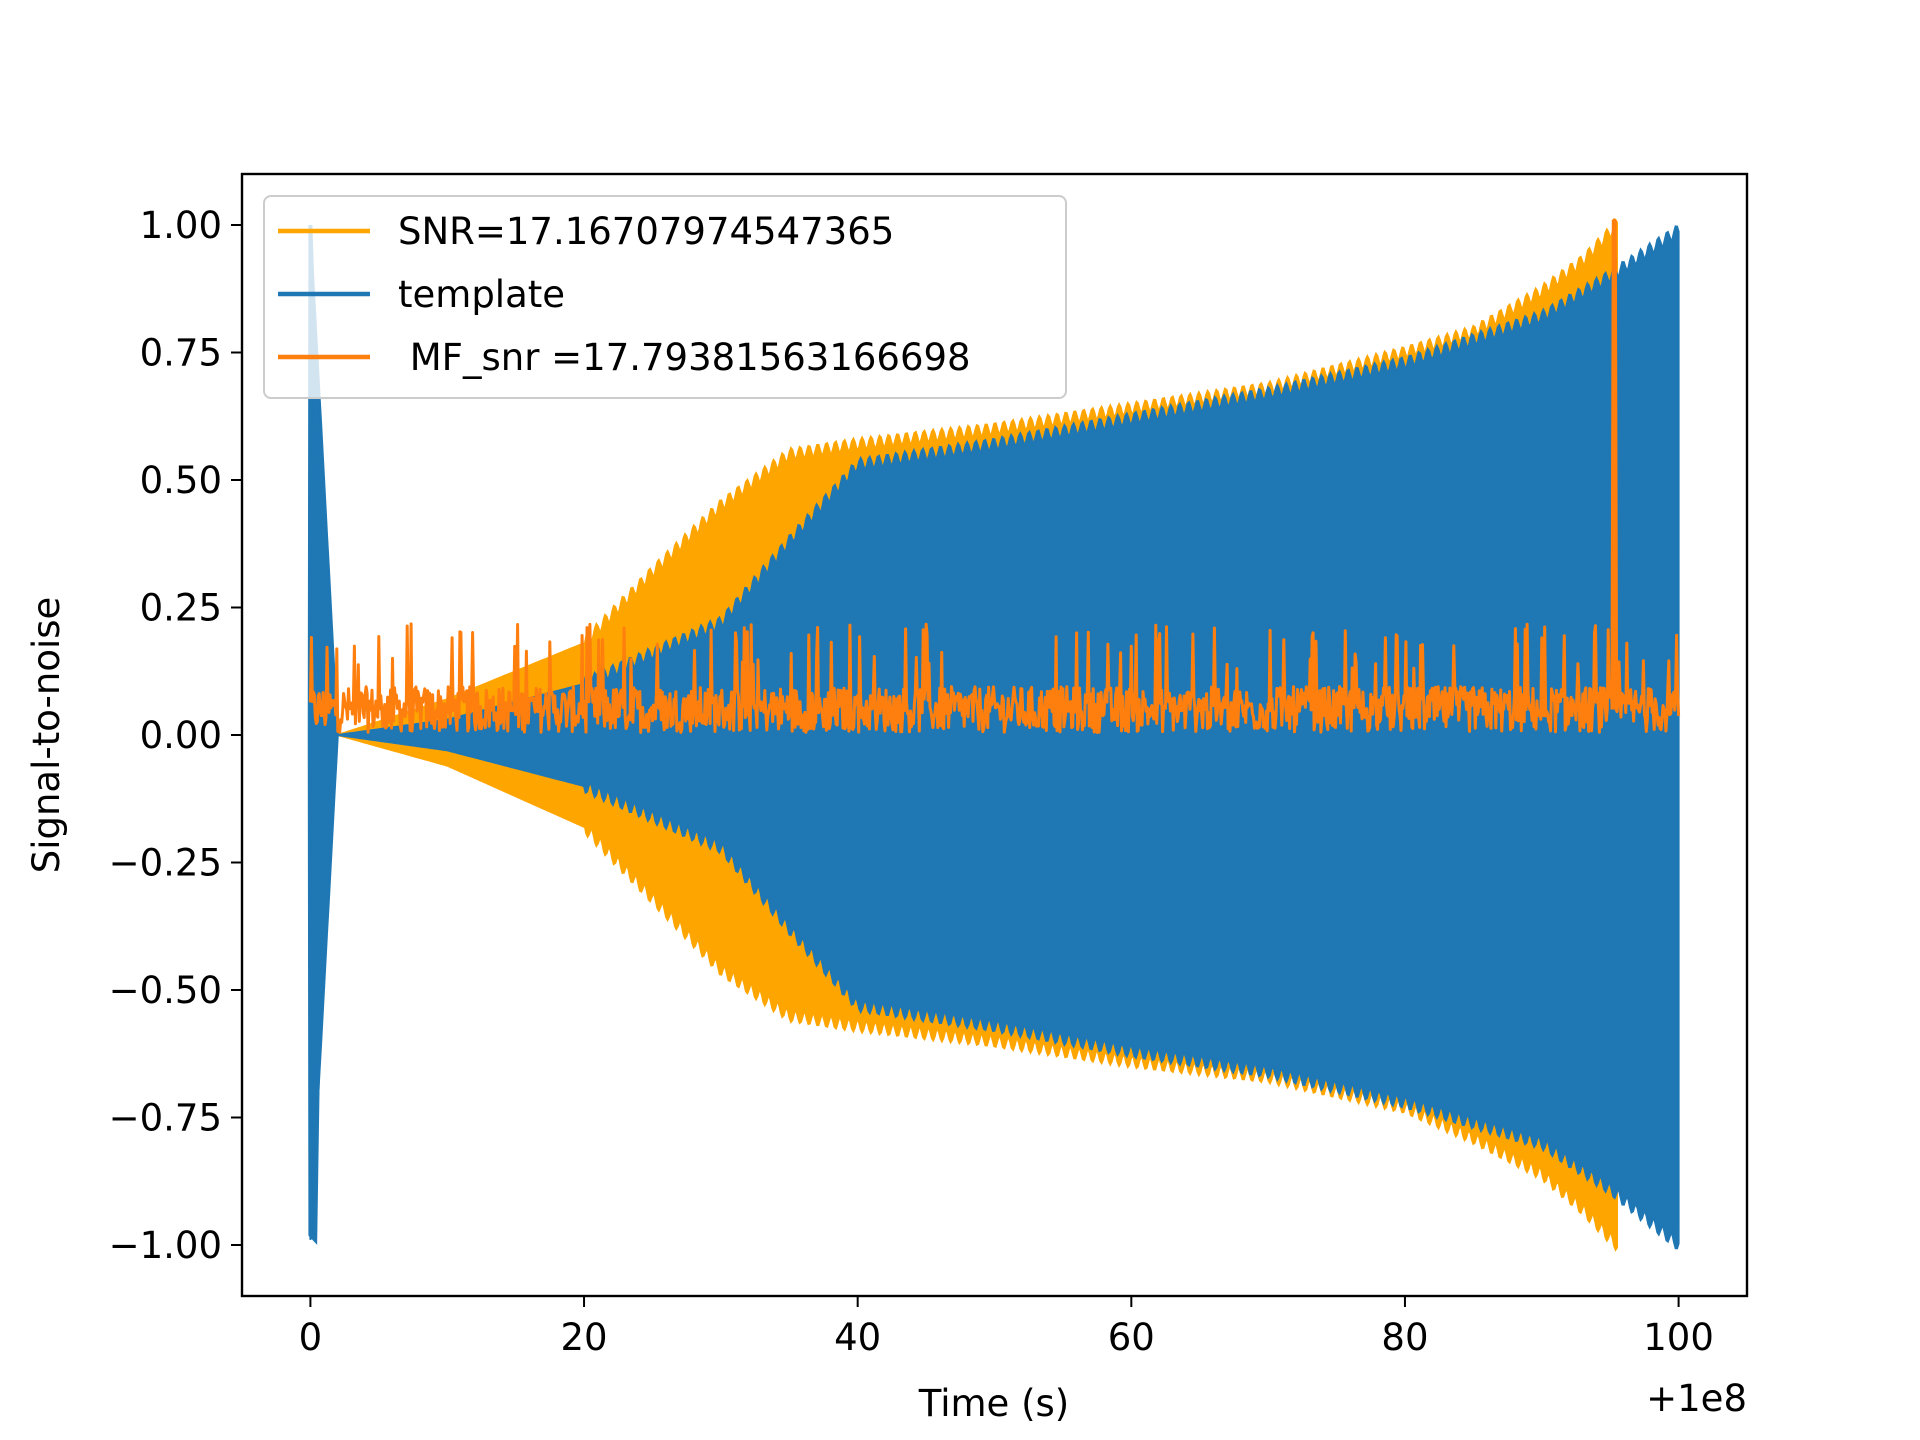  Describe the element at coordinates (1404, 1337) in the screenshot. I see `x-tick-label: 80` at that location.